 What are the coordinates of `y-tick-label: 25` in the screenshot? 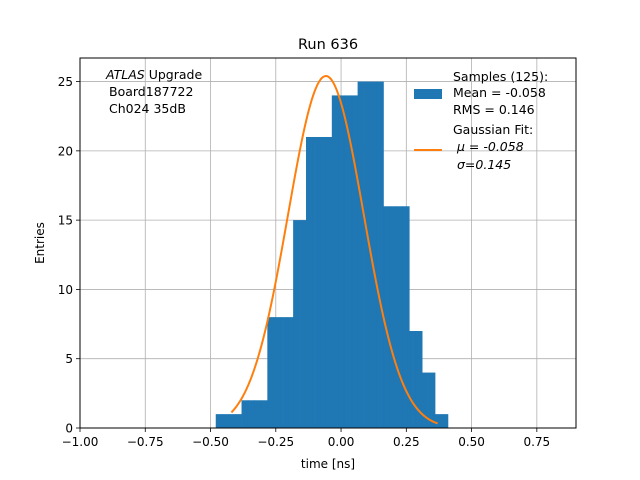 It's located at (65, 82).